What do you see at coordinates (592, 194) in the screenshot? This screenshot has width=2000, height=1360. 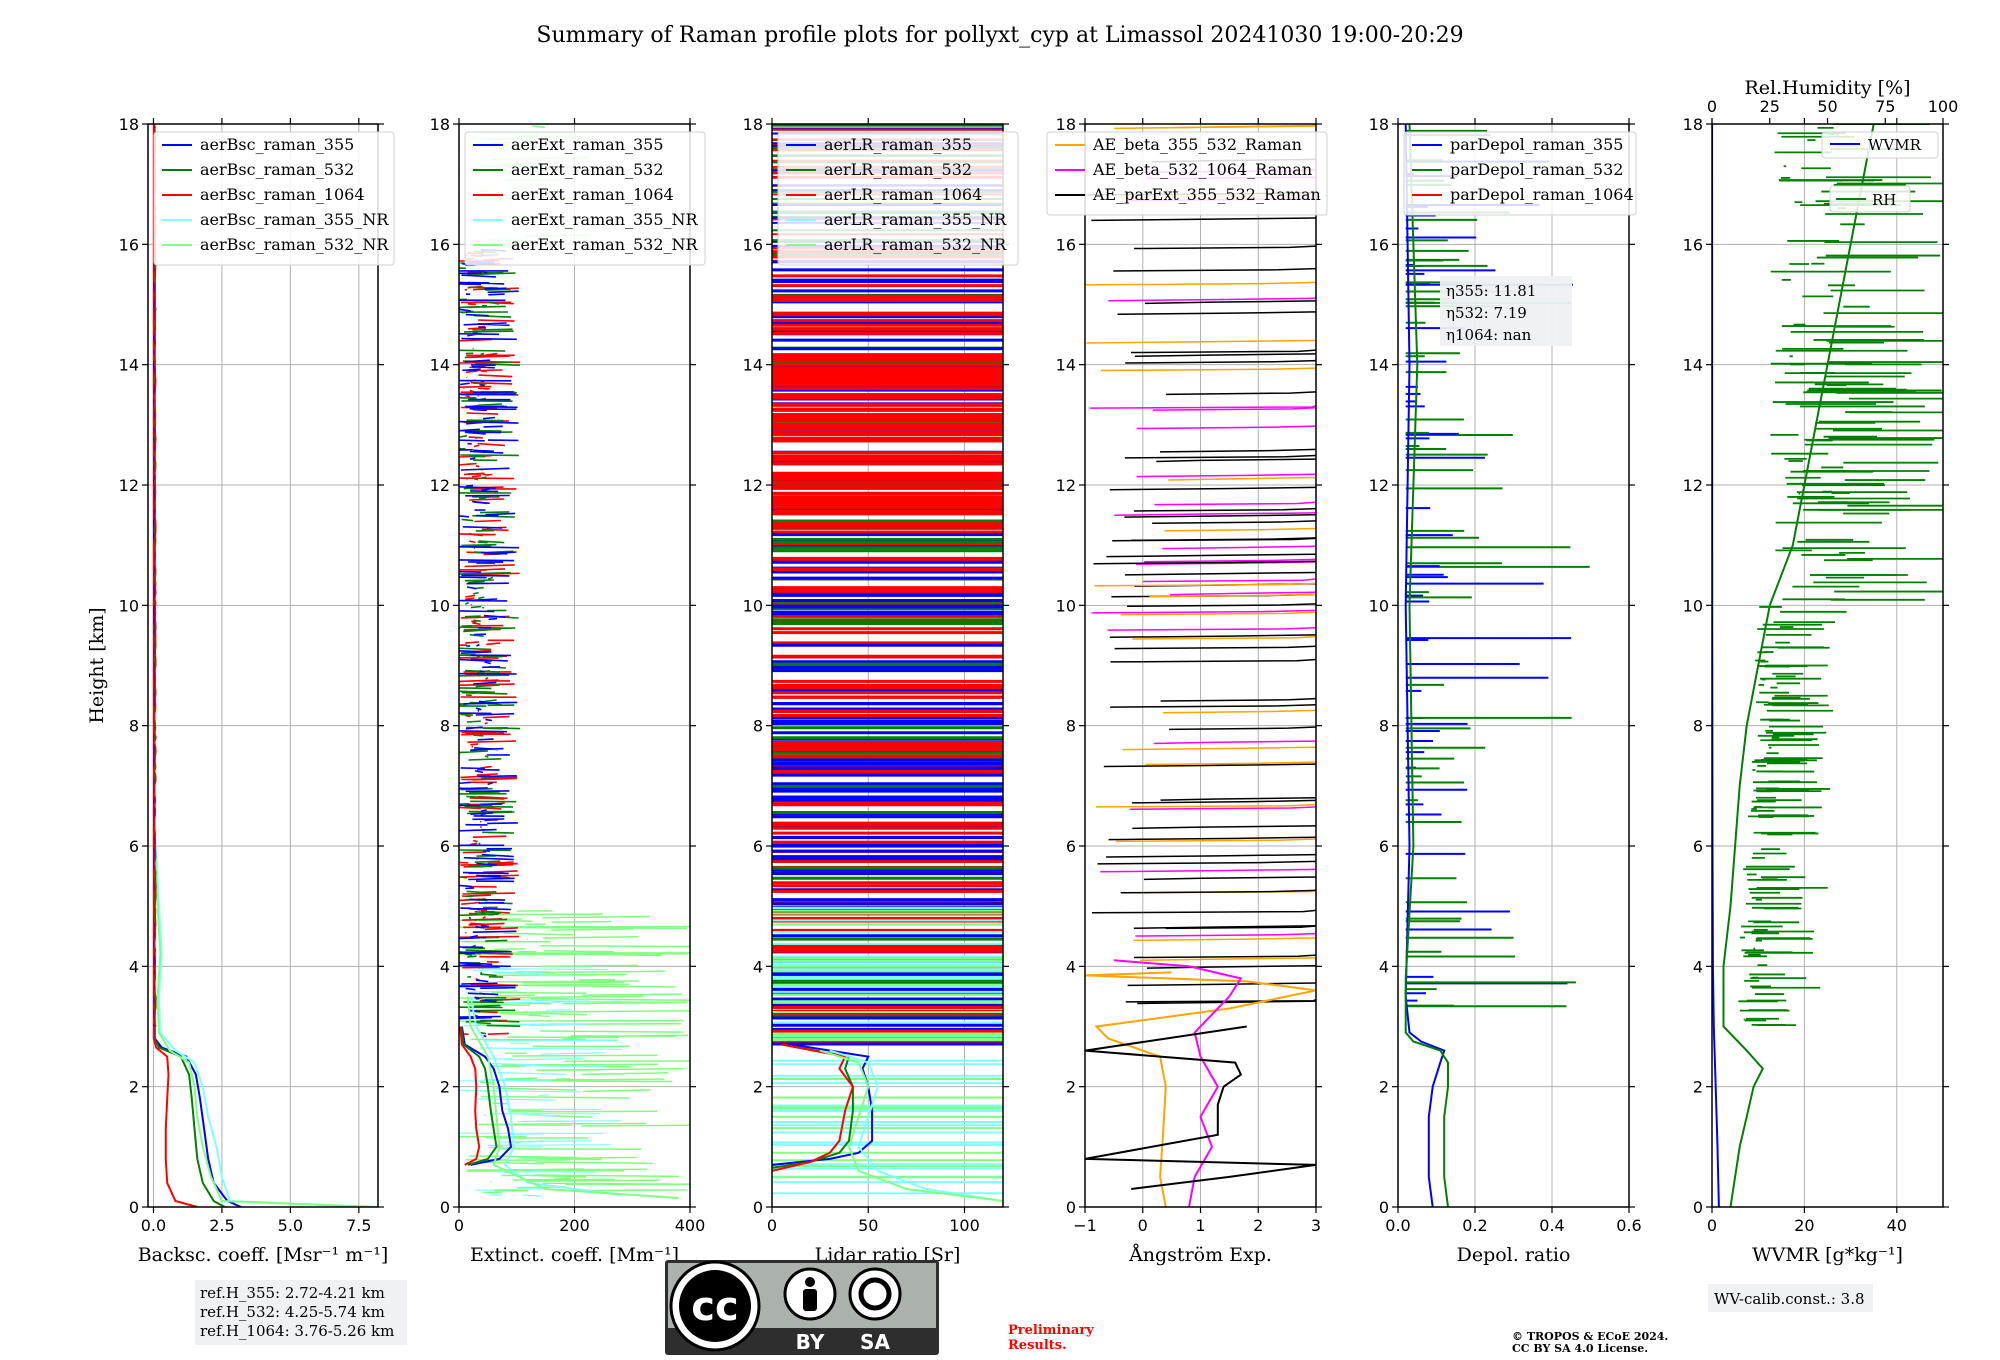 I see `legend-label: aerExt_raman_1064` at bounding box center [592, 194].